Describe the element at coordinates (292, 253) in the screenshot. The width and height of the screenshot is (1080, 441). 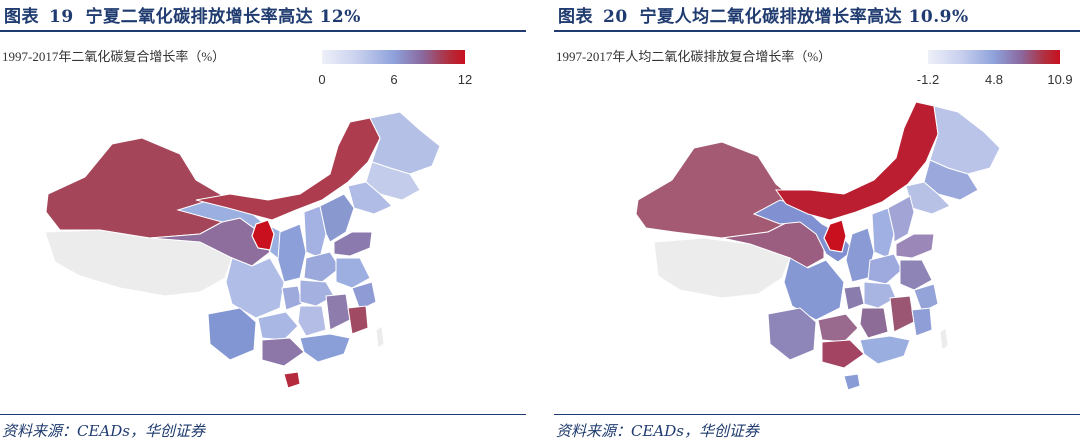
I see `region-shaanxi` at that location.